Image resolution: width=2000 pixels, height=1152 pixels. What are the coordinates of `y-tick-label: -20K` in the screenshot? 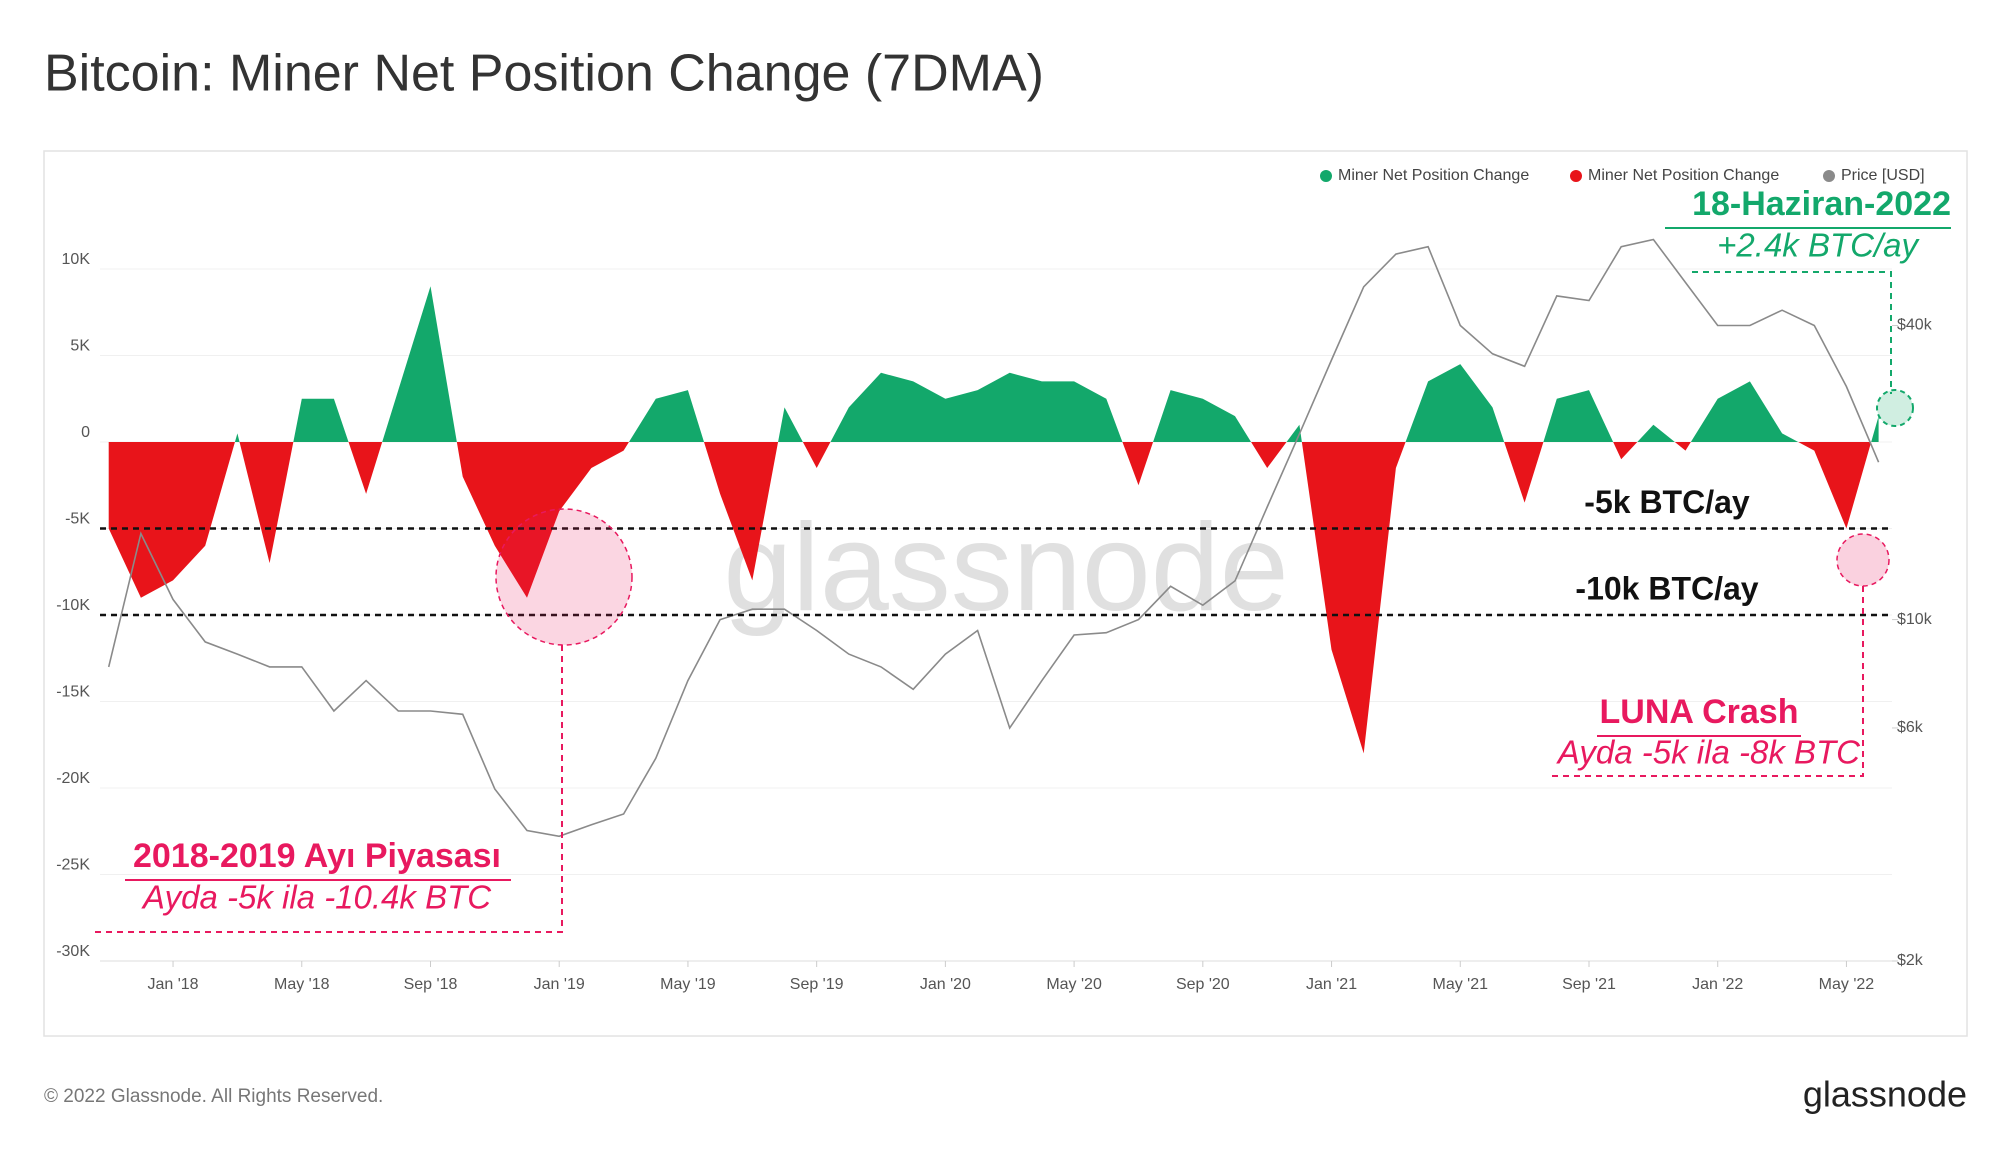 It's located at (73, 778).